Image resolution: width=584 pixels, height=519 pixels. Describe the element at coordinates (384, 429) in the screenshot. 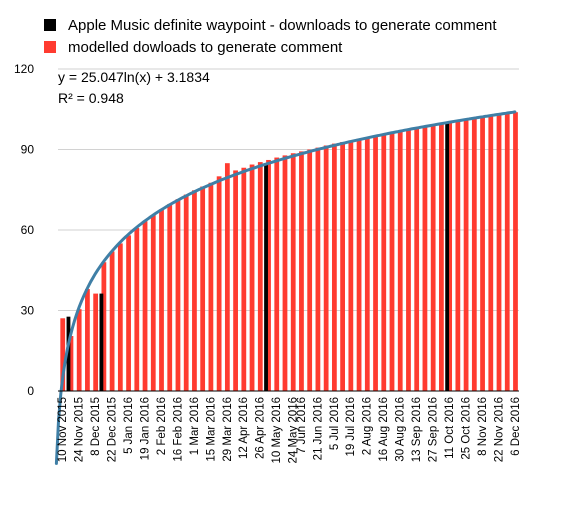

I see `x-tick-label: 16 Aug 2016` at that location.